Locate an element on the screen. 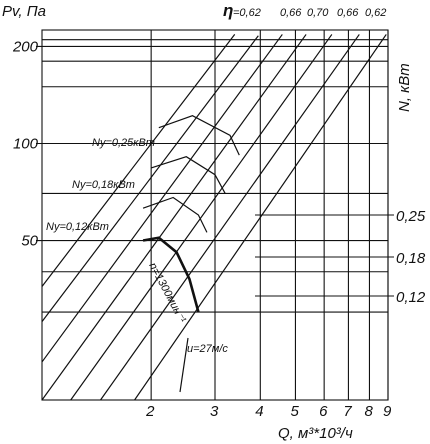 Image resolution: width=430 pixels, height=444 pixels. velocity-leader is located at coordinates (184, 365).